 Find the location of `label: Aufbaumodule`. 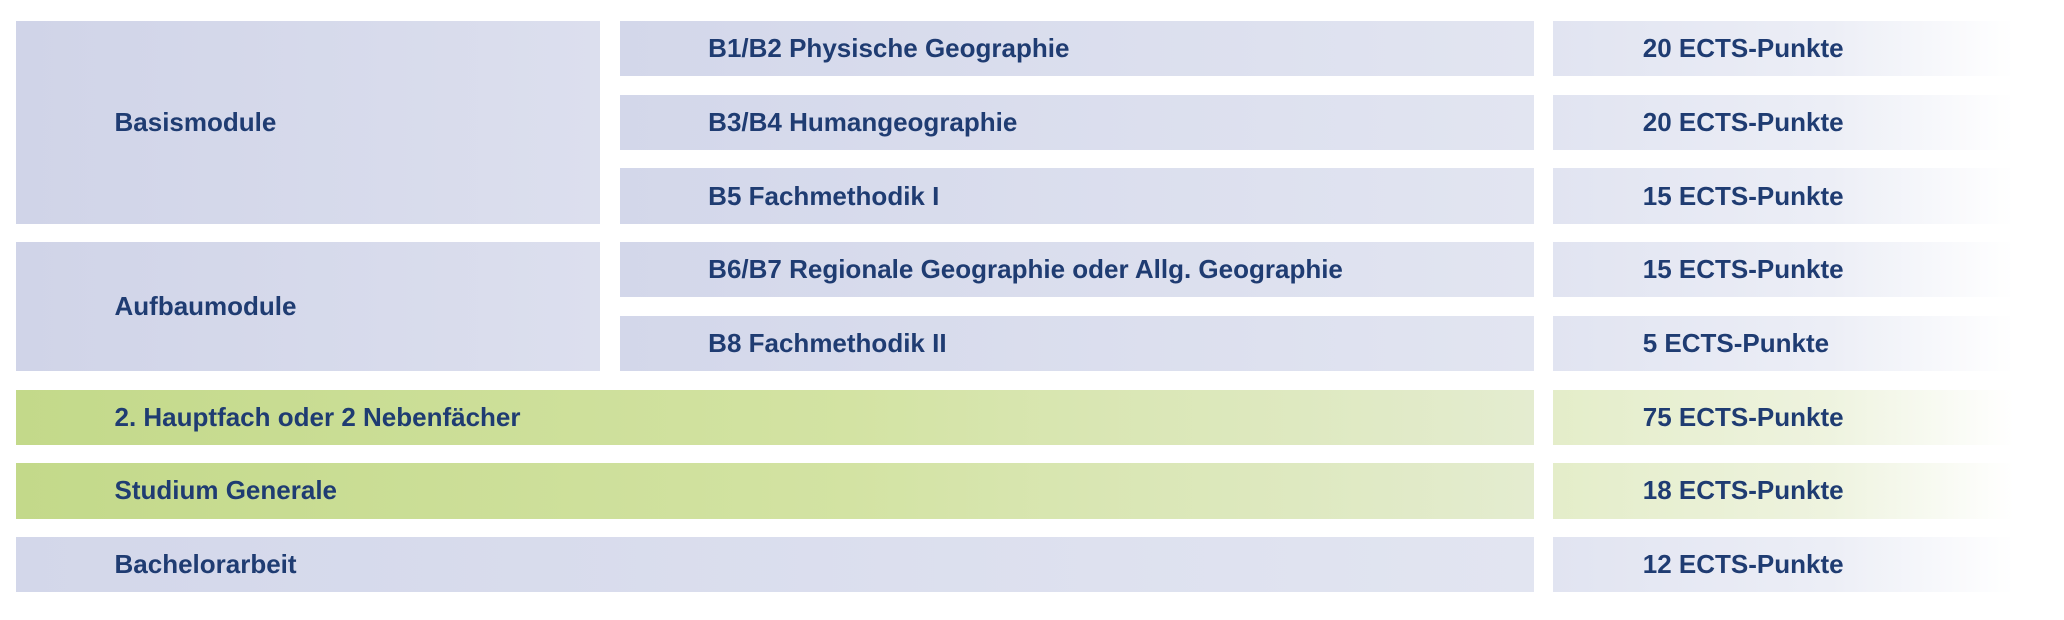

label: Aufbaumodule is located at coordinates (205, 306).